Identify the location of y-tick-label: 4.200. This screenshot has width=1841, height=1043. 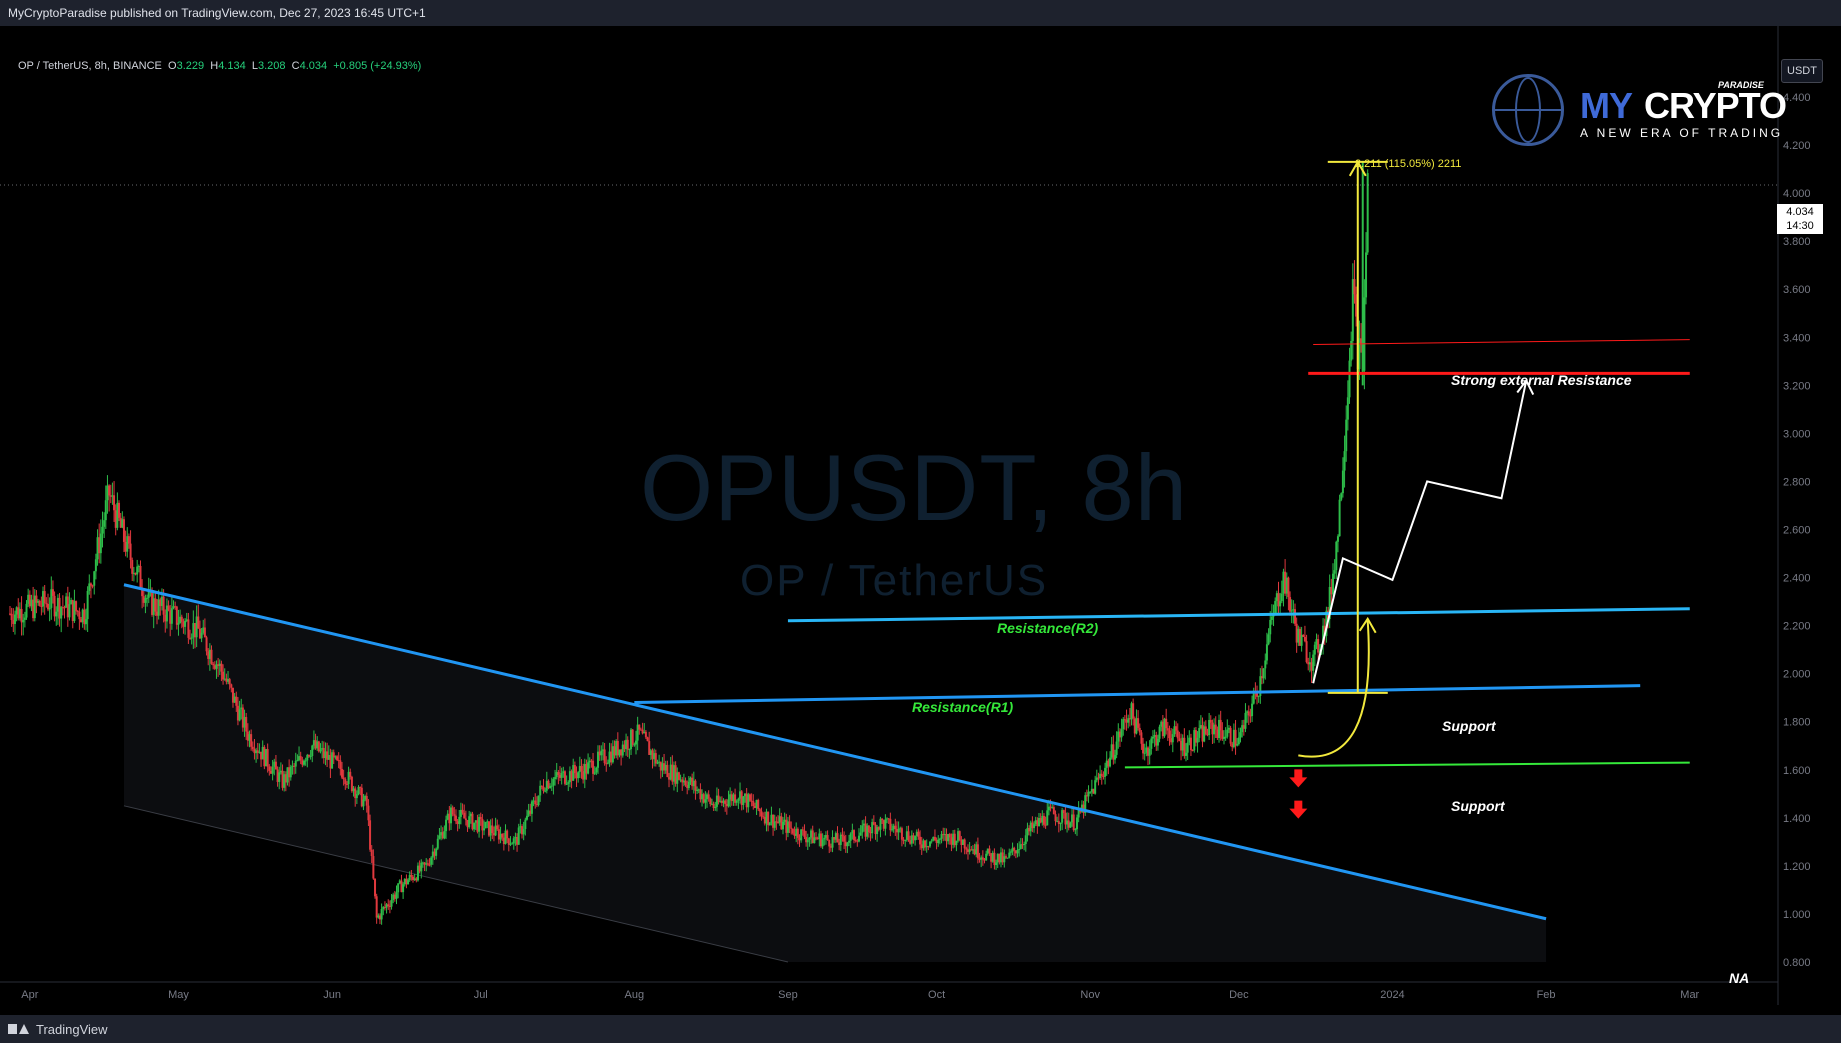
(1797, 146).